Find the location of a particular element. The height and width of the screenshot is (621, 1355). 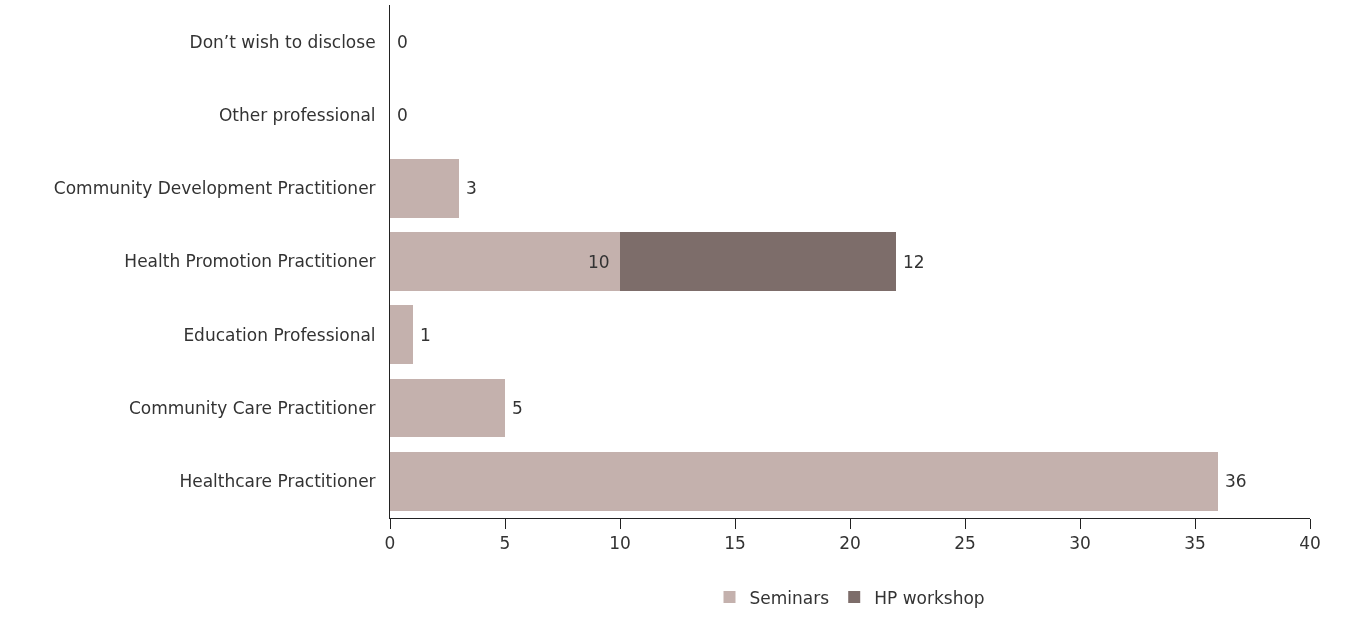

x-tick-label: 35 is located at coordinates (1195, 543).